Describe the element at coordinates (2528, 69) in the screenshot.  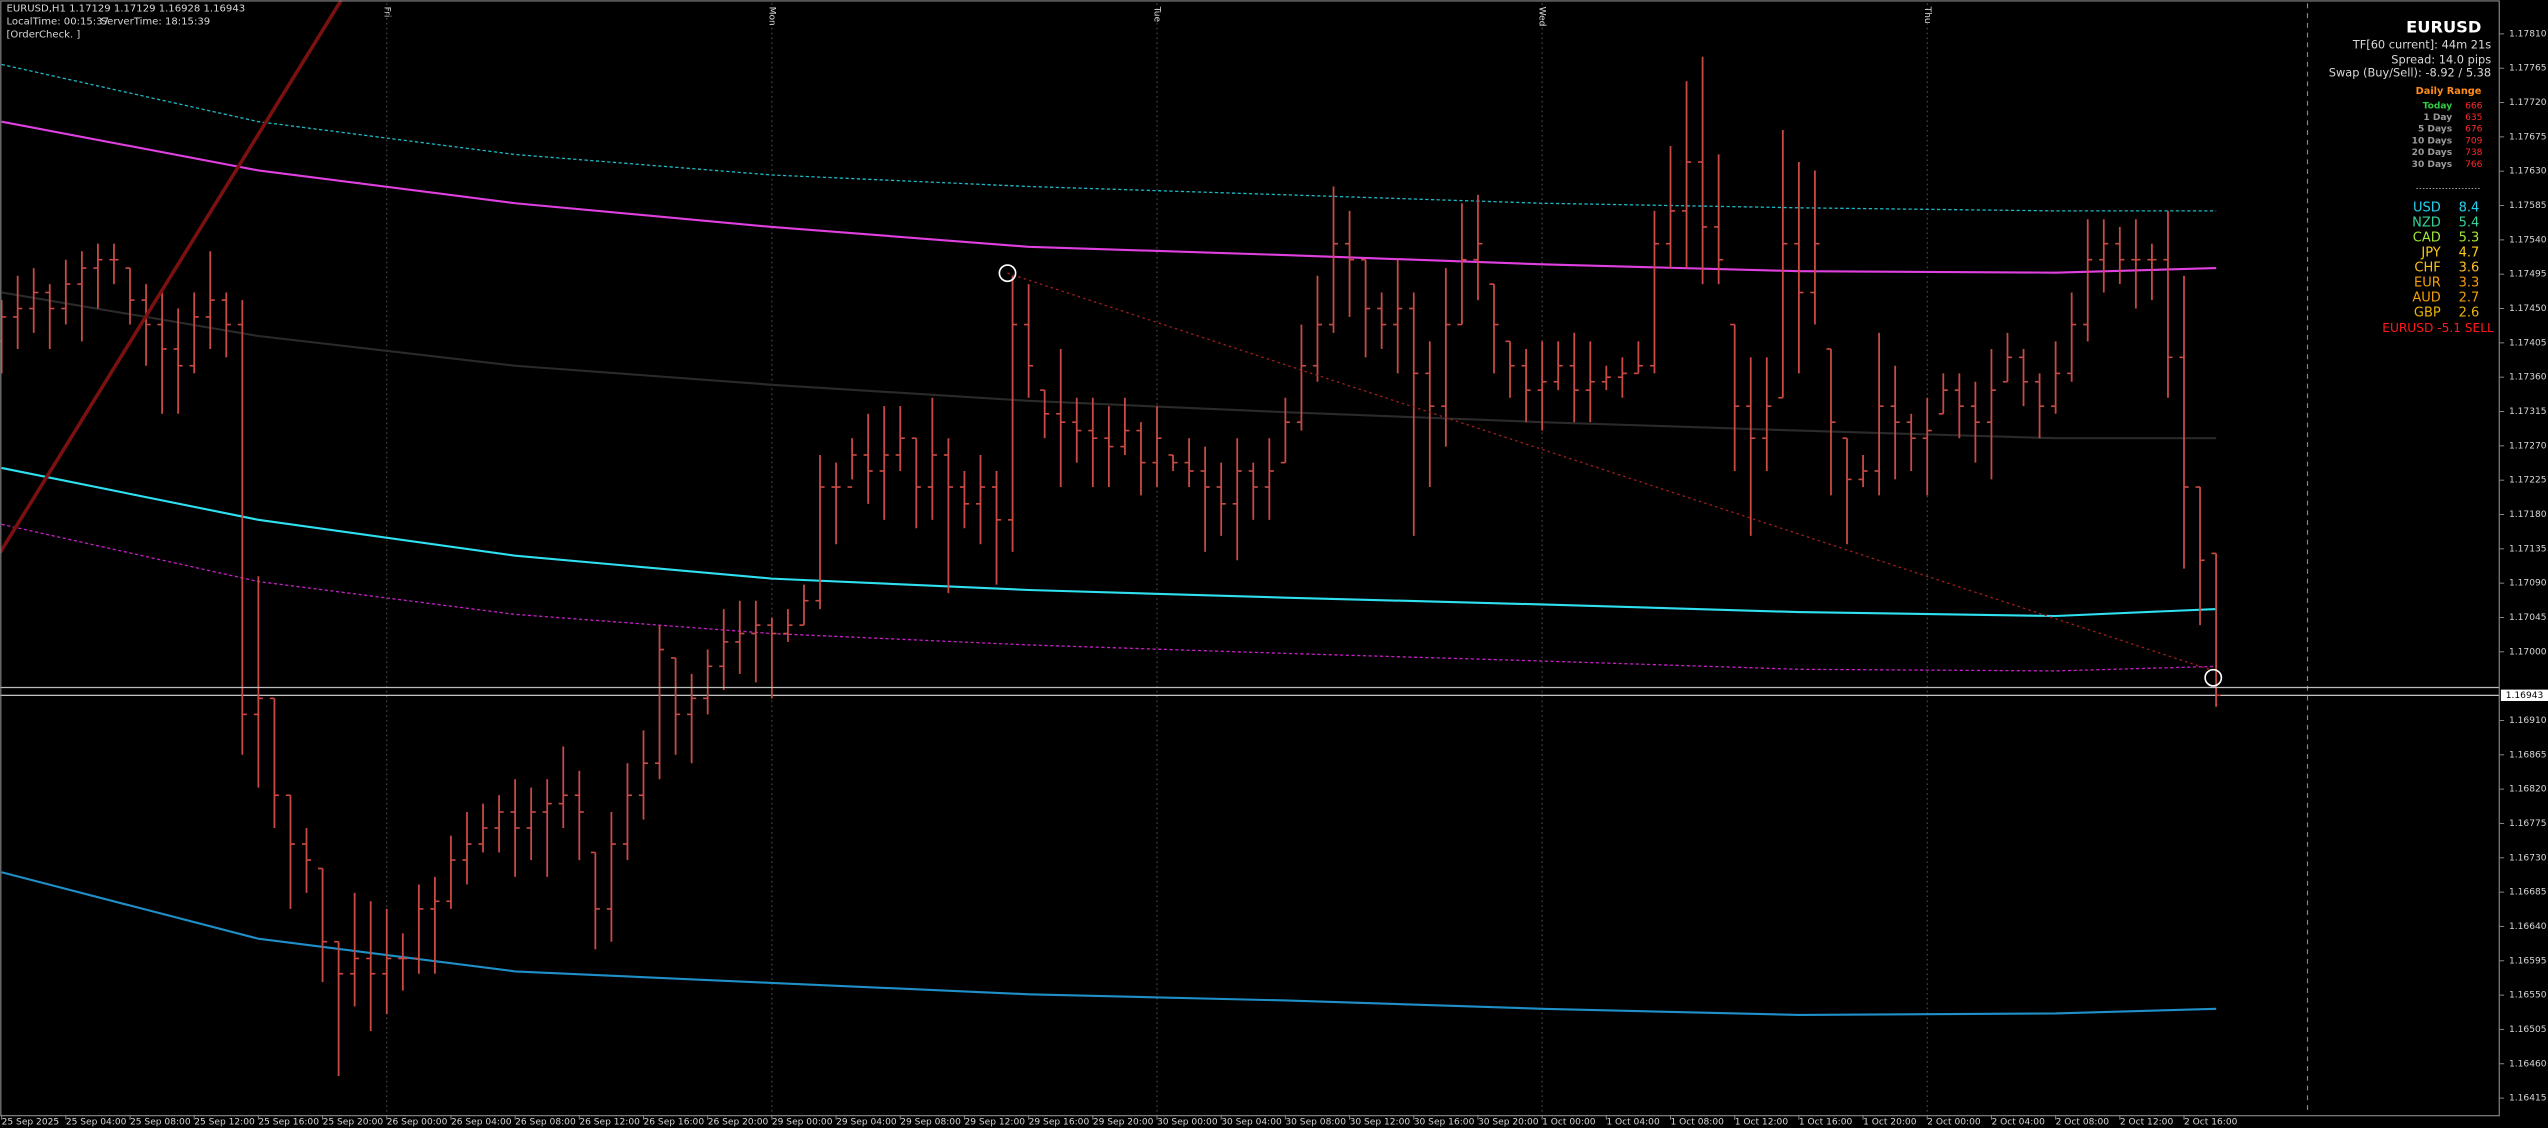
I see `y-tick-label: 1.17765` at that location.